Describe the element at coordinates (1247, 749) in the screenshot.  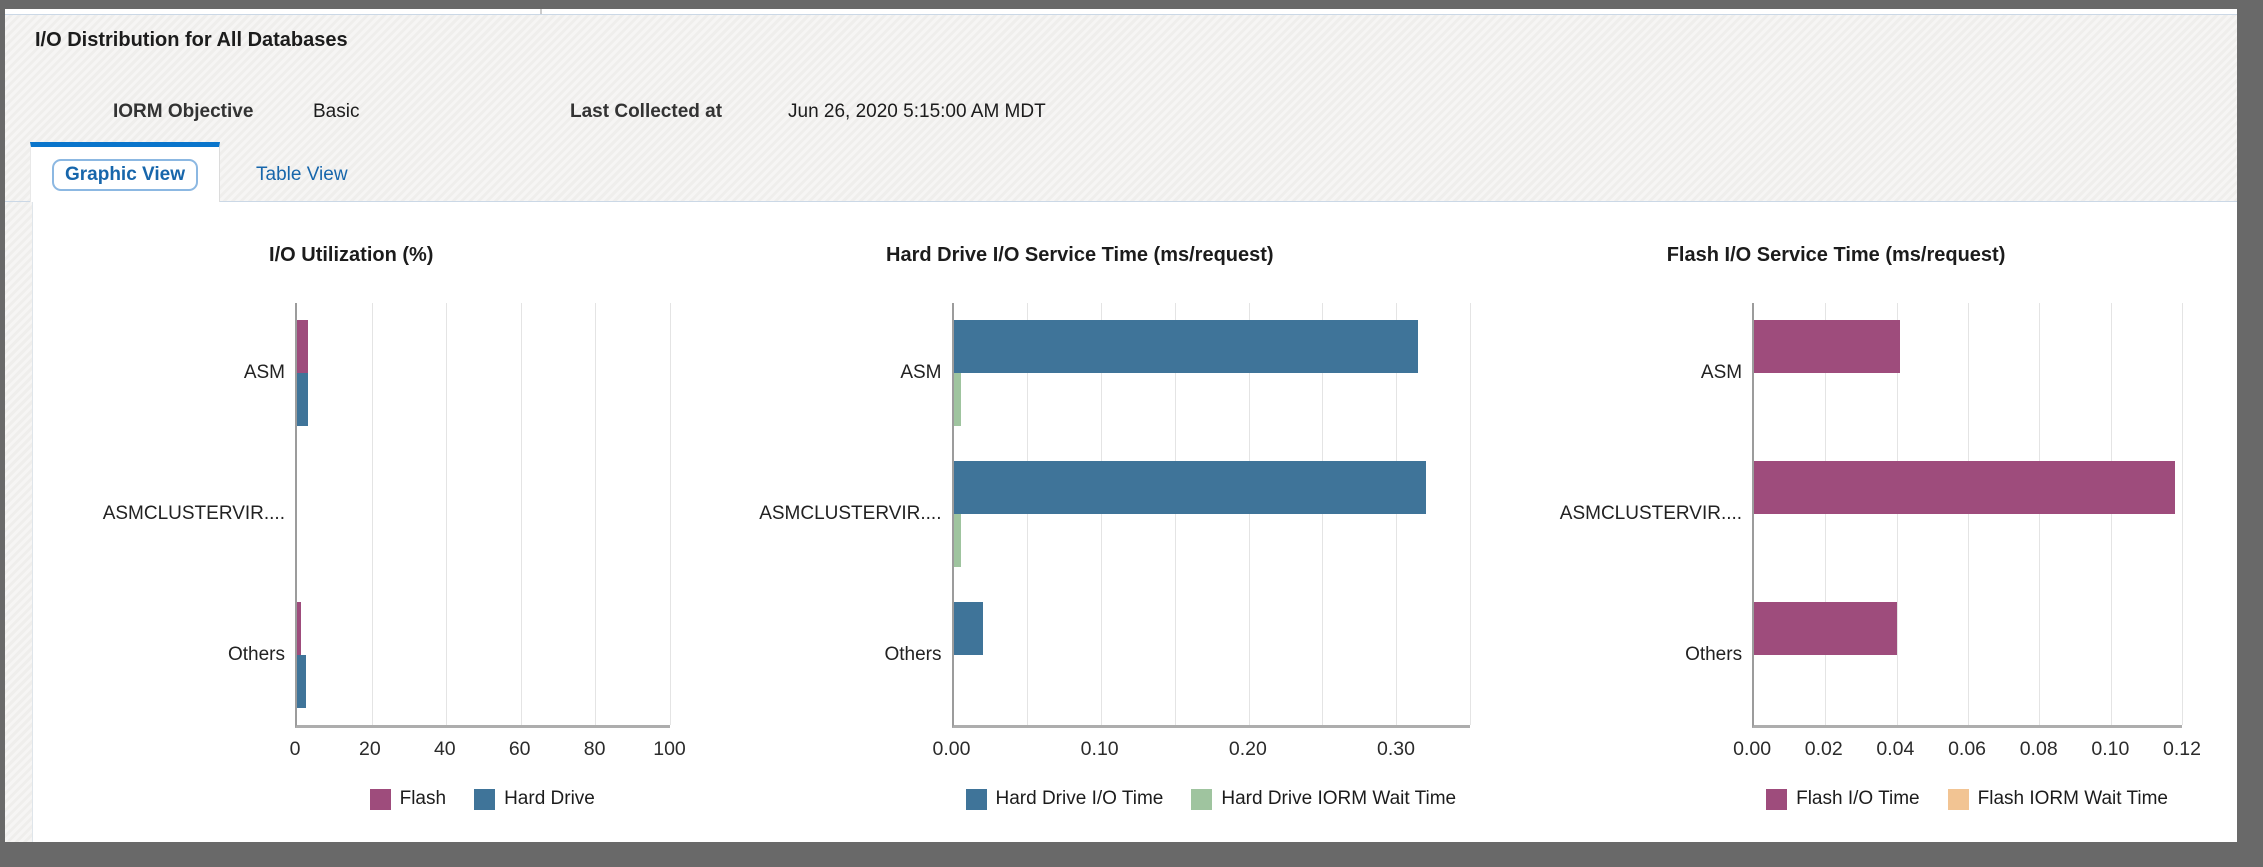
I see `x-tick-label: 0.20` at that location.